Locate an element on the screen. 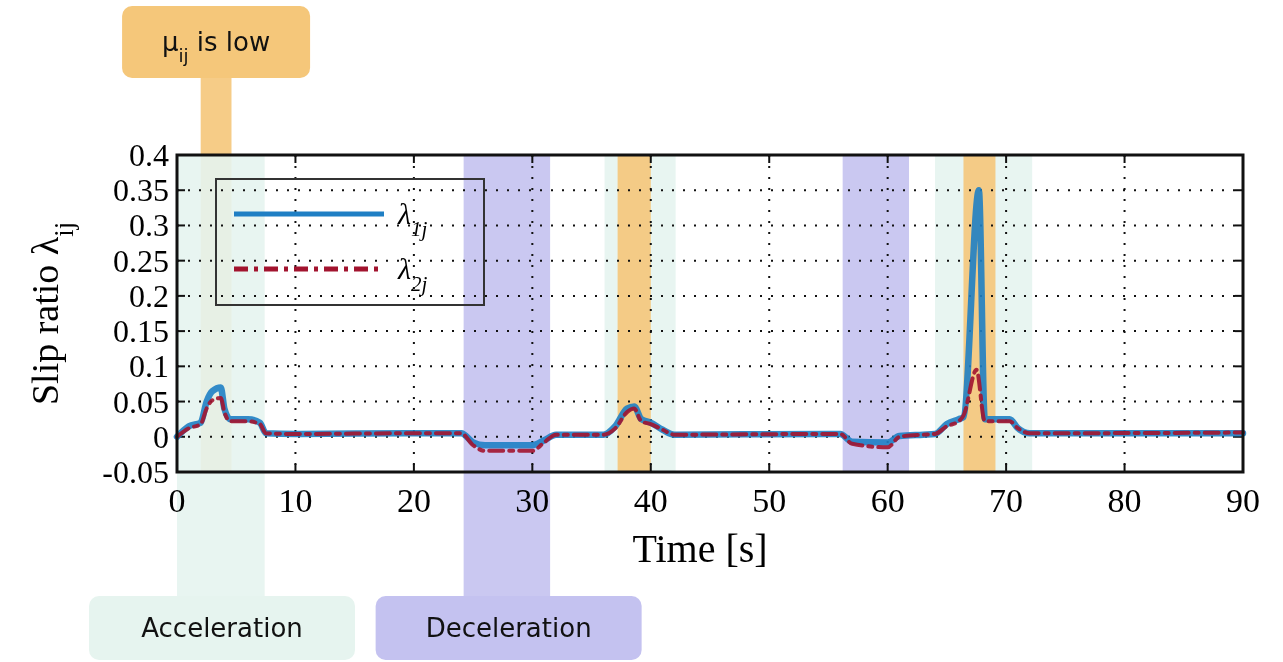 This screenshot has height=662, width=1283. x-tick-label: 50 is located at coordinates (769, 500).